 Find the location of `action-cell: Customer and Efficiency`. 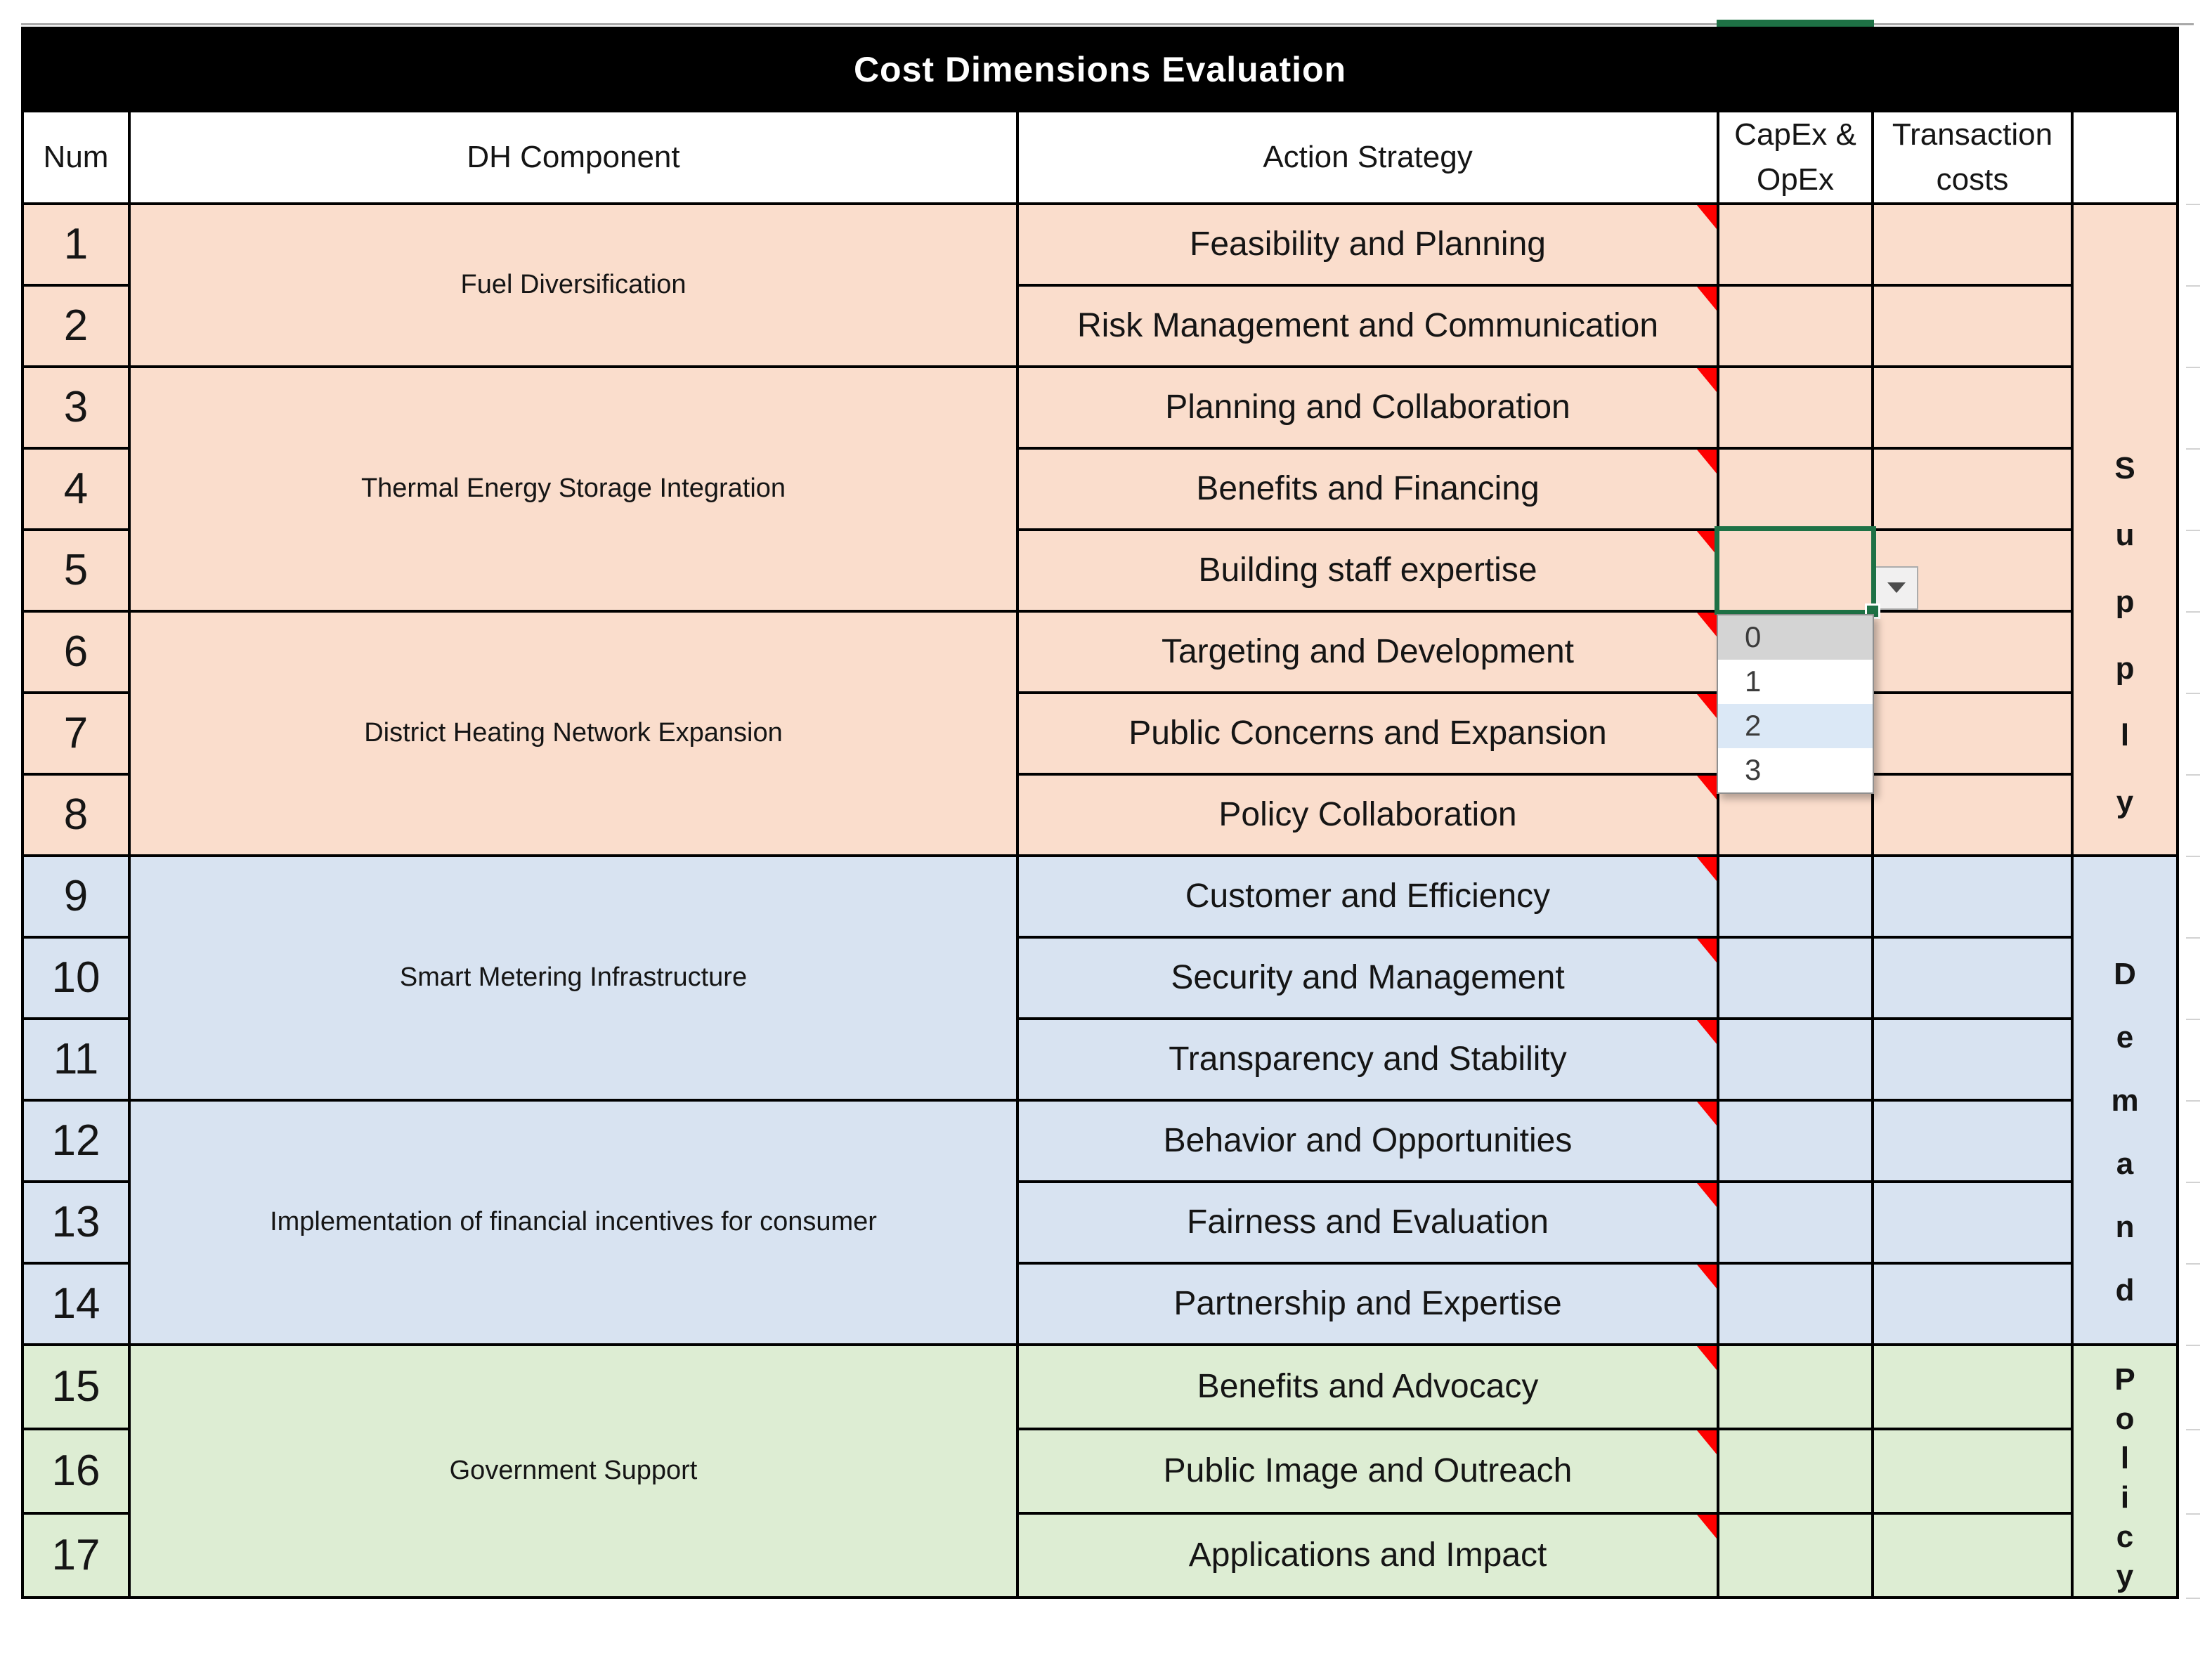

action-cell: Customer and Efficiency is located at coordinates (1367, 896).